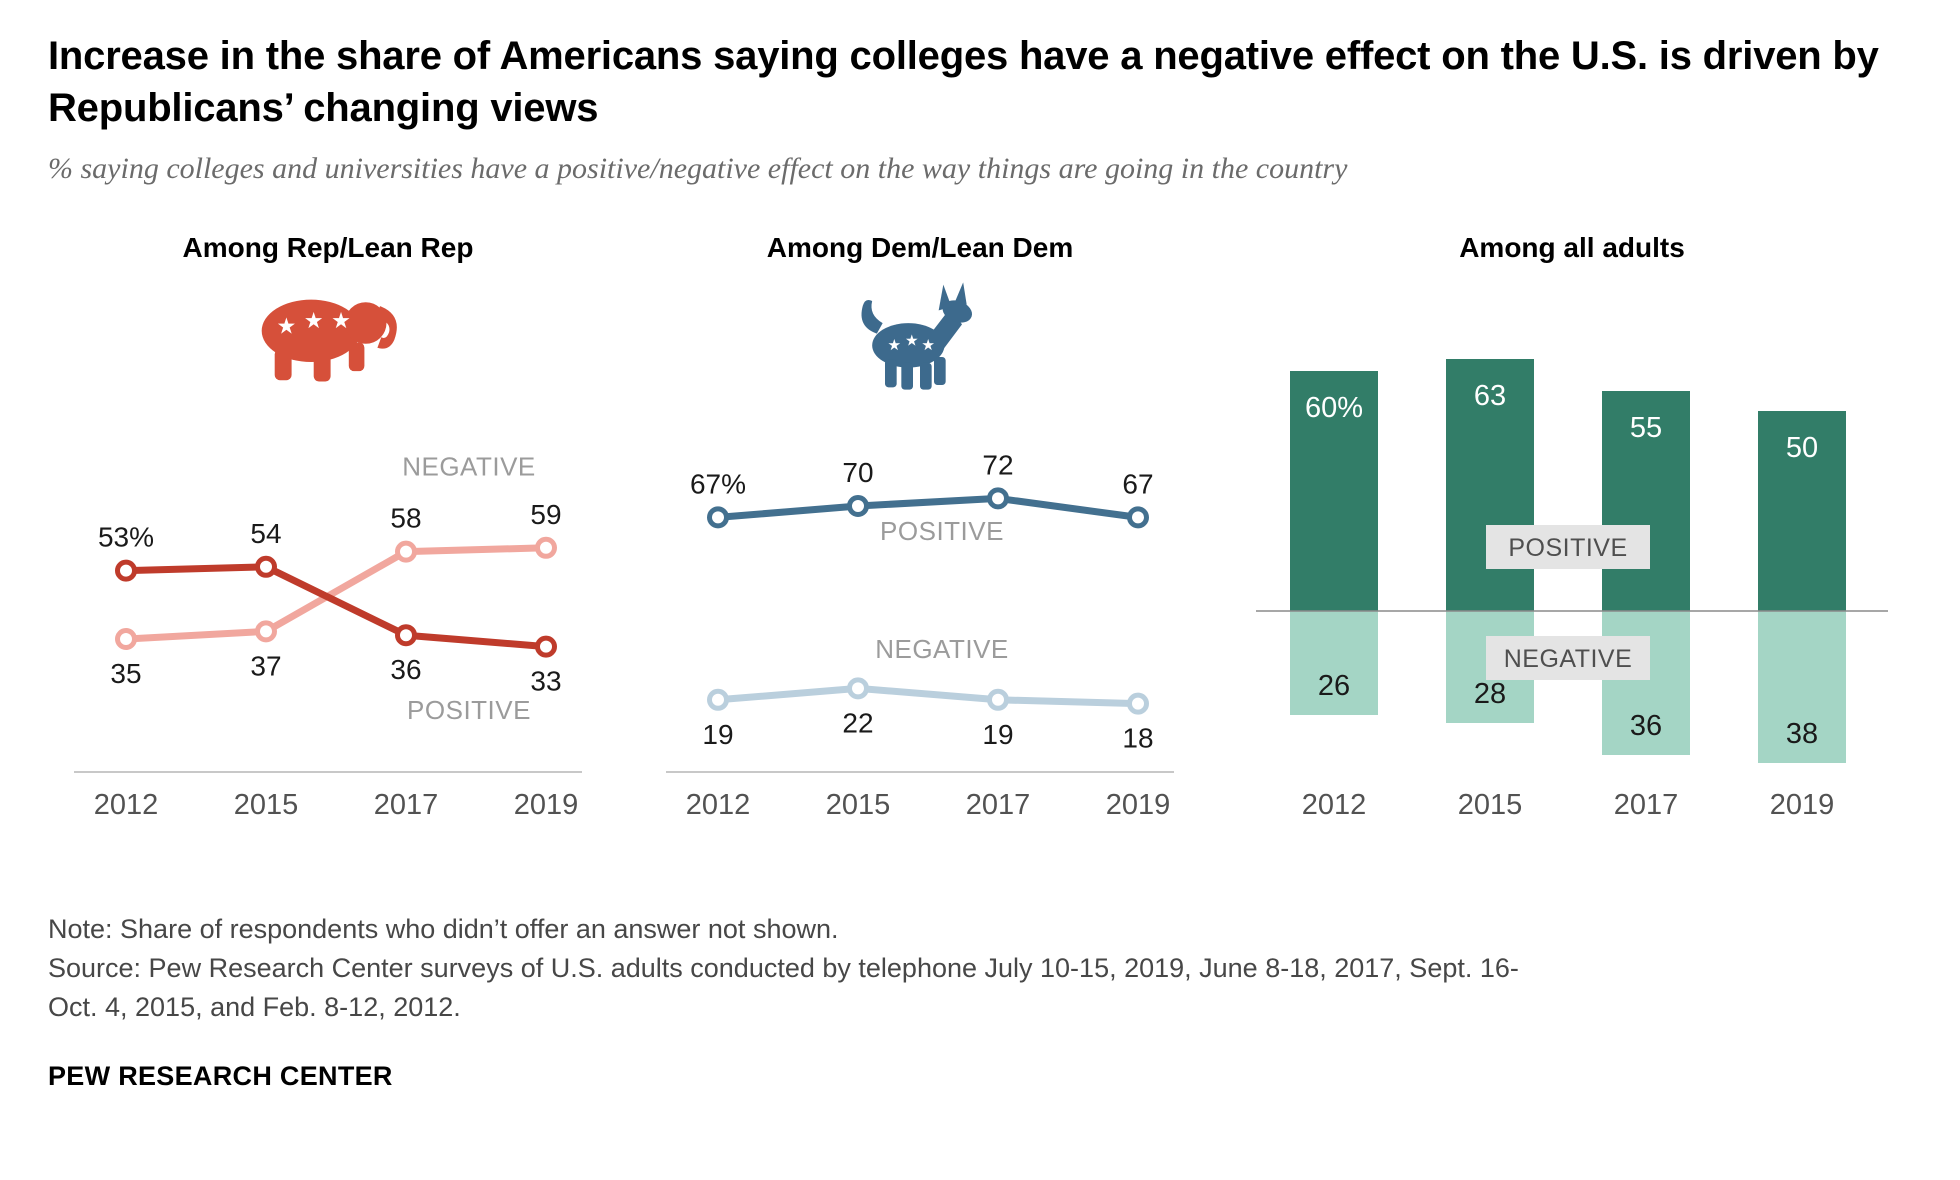 This screenshot has width=1960, height=1180. I want to click on bar-annotation-label: NEGATIVE, so click(1568, 659).